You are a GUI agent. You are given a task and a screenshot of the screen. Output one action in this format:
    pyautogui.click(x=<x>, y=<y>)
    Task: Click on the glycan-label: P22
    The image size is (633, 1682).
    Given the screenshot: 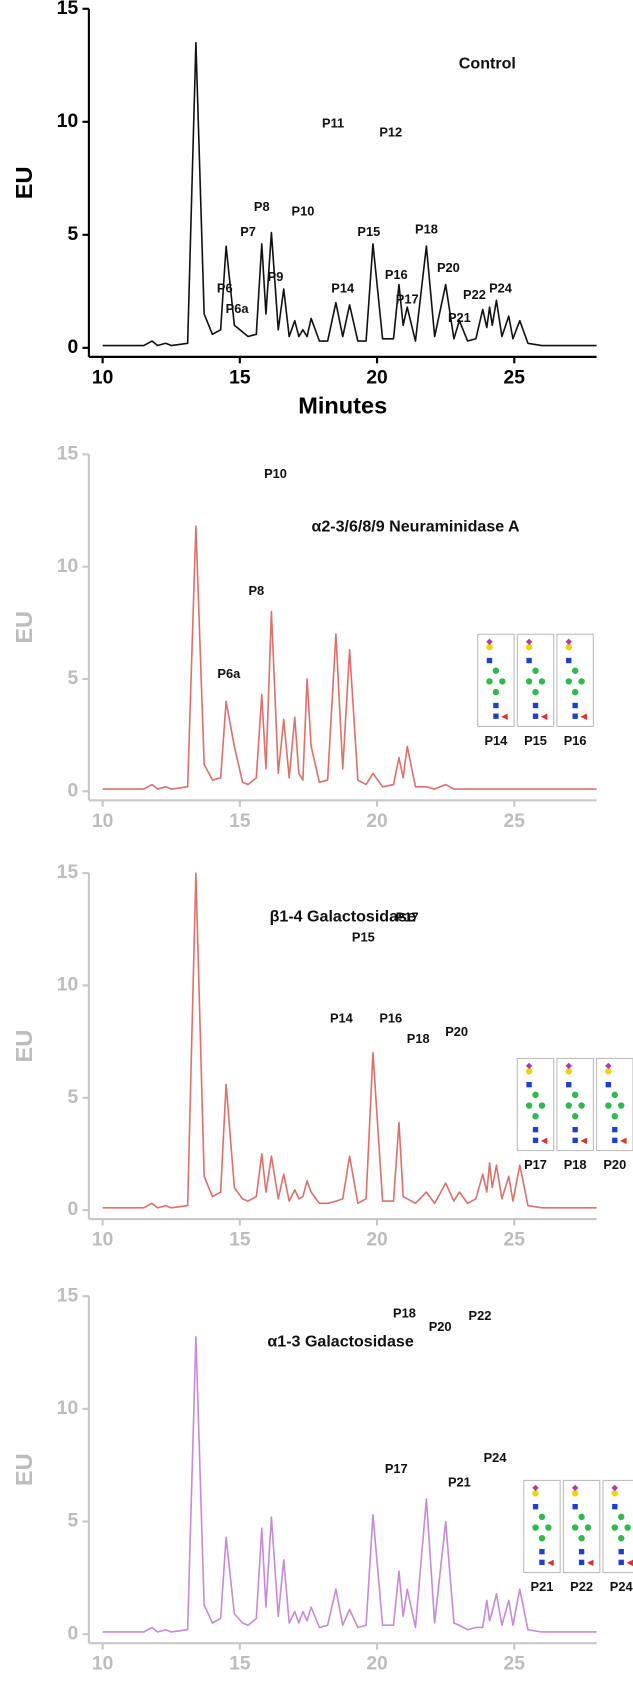 What is the action you would take?
    pyautogui.click(x=581, y=1586)
    